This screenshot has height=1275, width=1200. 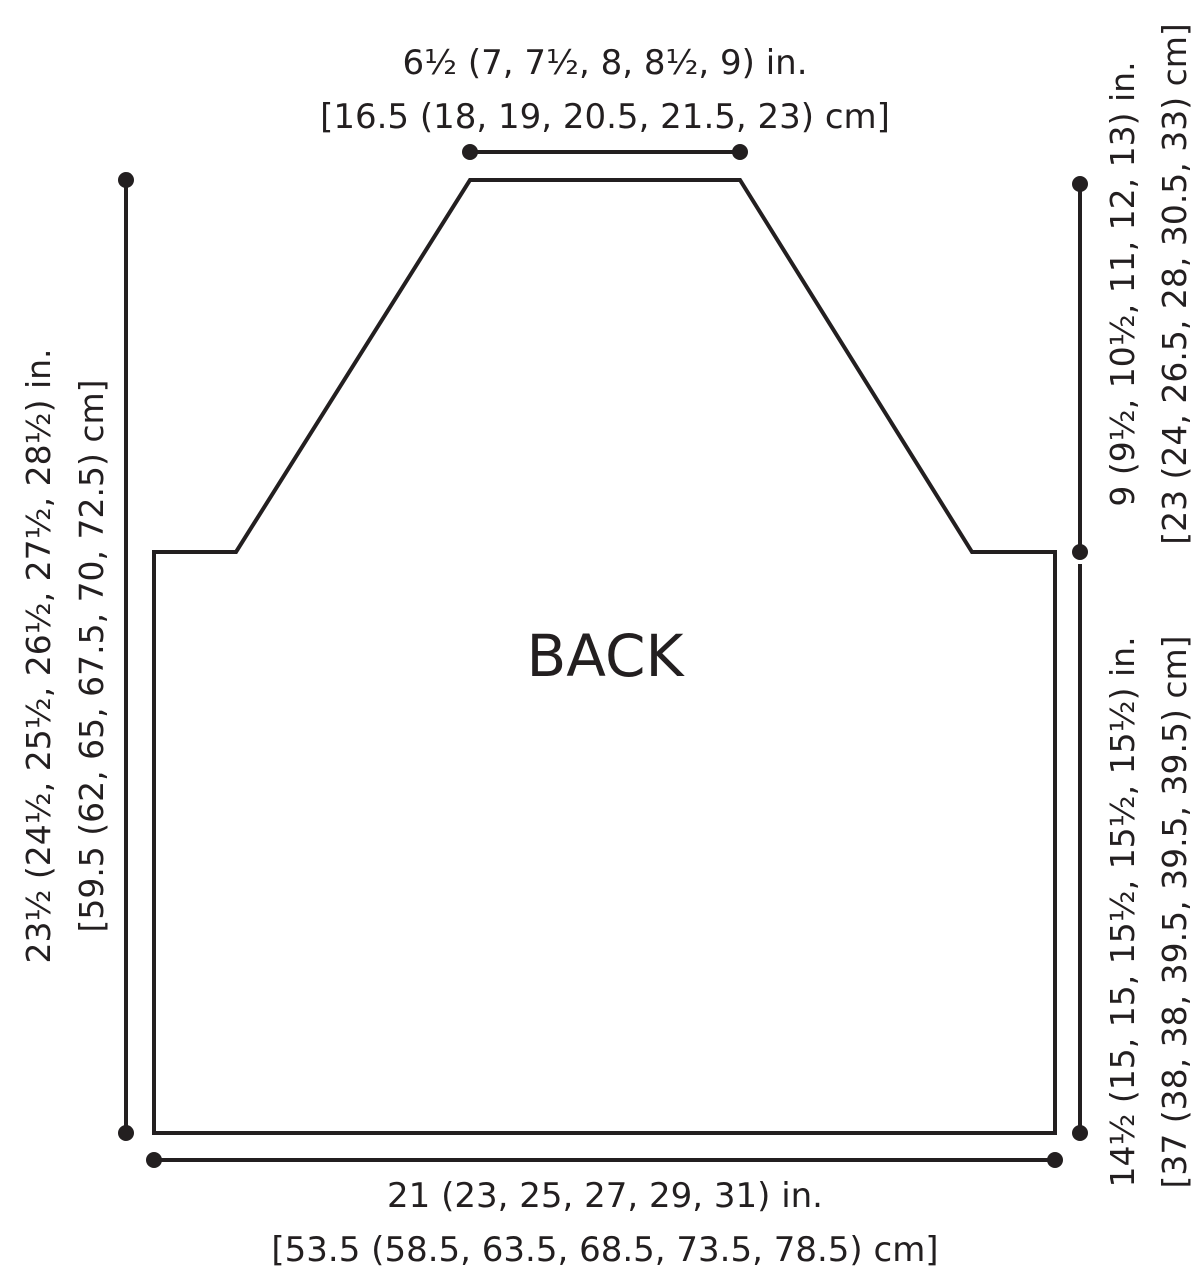 I want to click on side-length-inches-label: 14½ (15, 15, 15½, 15½, 15½) in., so click(x=1122, y=911).